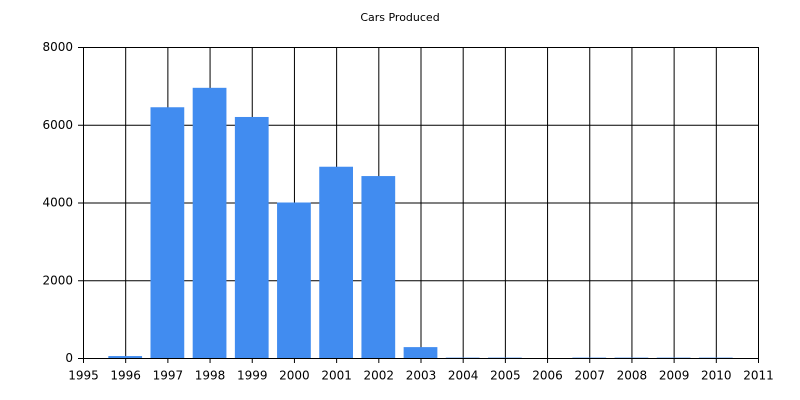 The image size is (800, 400). I want to click on chart-title: Cars Produced, so click(399, 17).